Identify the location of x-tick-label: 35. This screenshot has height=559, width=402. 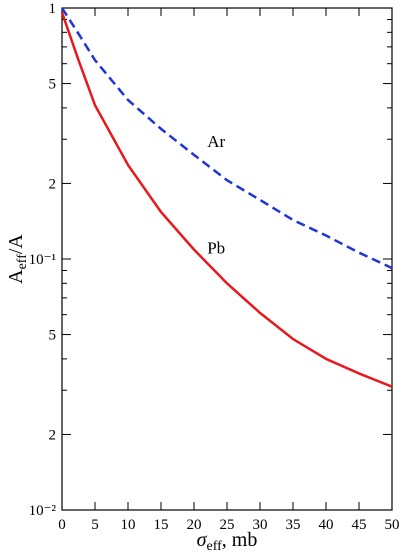
(293, 525).